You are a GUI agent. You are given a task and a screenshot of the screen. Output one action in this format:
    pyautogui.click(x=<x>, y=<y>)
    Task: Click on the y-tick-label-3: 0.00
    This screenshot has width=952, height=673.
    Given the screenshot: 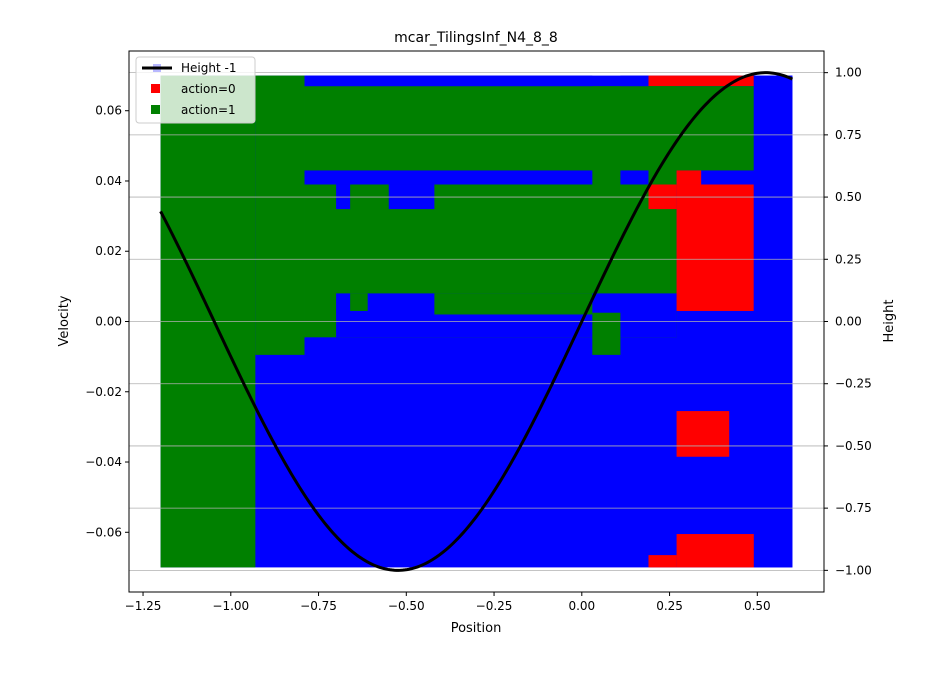 What is the action you would take?
    pyautogui.click(x=108, y=322)
    